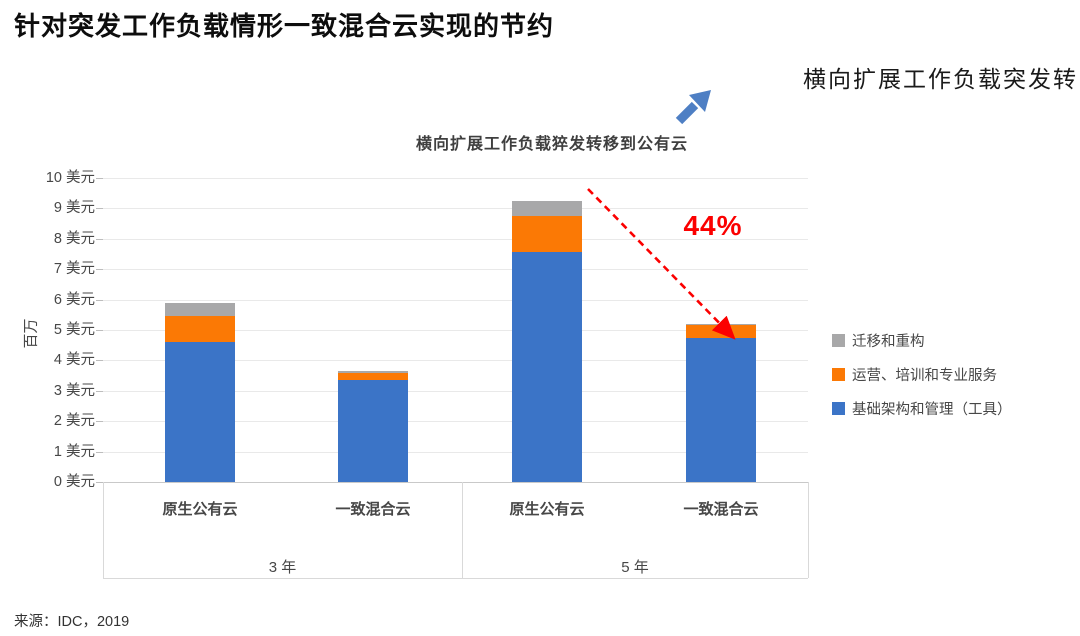  I want to click on legend-item: 运营、培训和专业服务, so click(922, 374).